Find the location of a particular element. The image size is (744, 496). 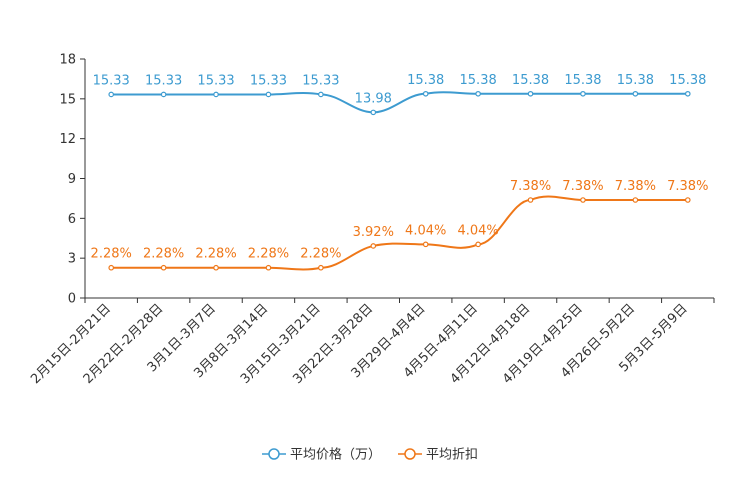

legend-price: 平均价格（万） is located at coordinates (335, 455).